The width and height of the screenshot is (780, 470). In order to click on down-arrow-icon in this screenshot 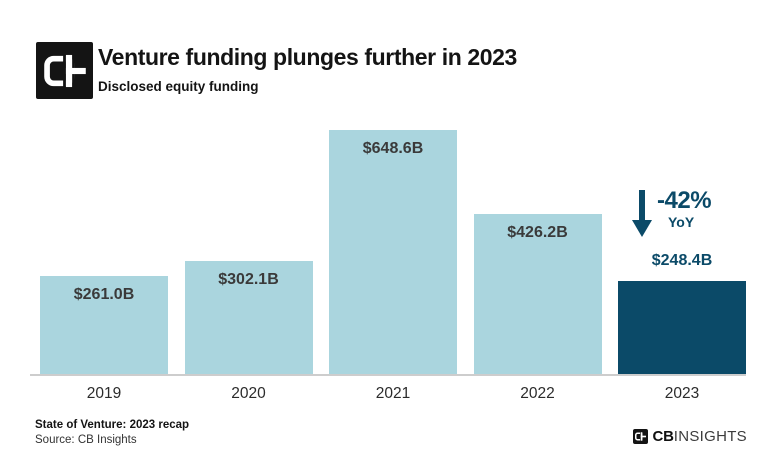, I will do `click(642, 213)`.